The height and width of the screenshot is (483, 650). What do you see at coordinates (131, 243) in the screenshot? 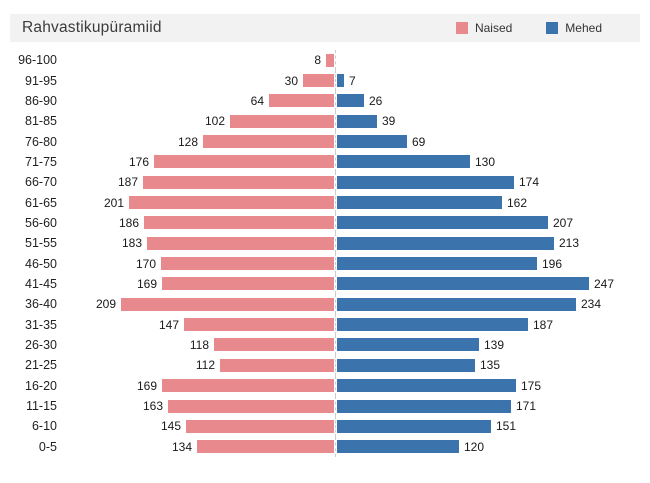
I see `naised-value-label: 183` at bounding box center [131, 243].